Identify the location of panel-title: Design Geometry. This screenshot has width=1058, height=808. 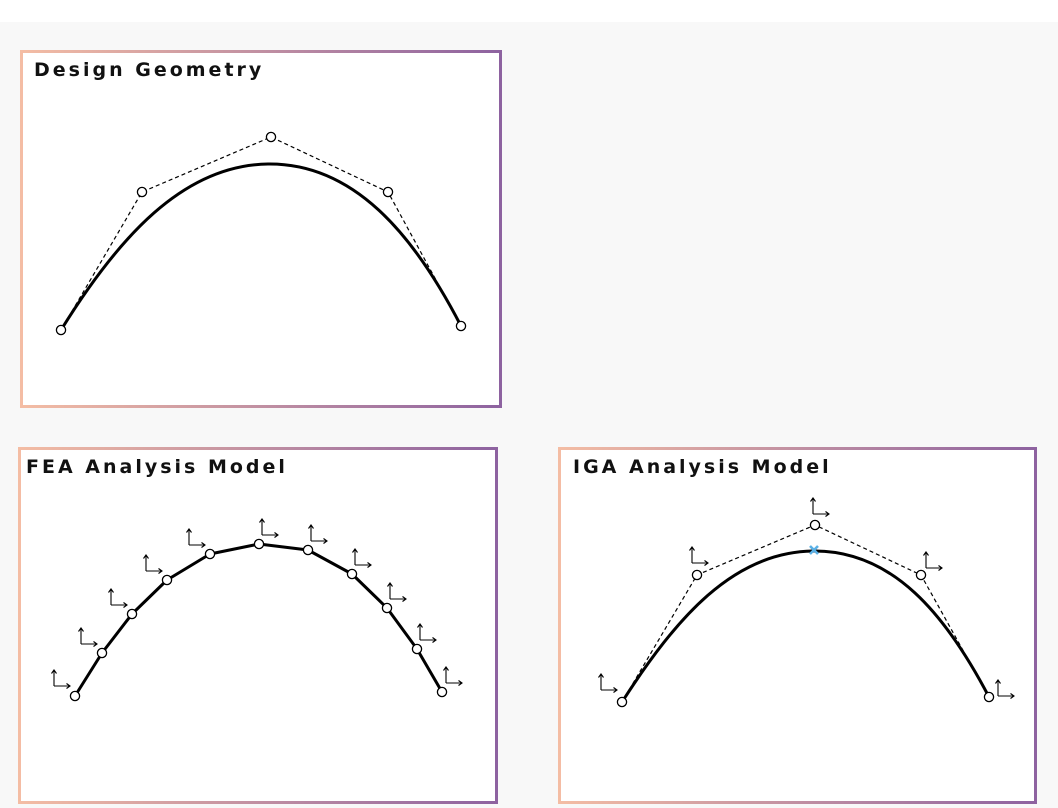
(149, 70).